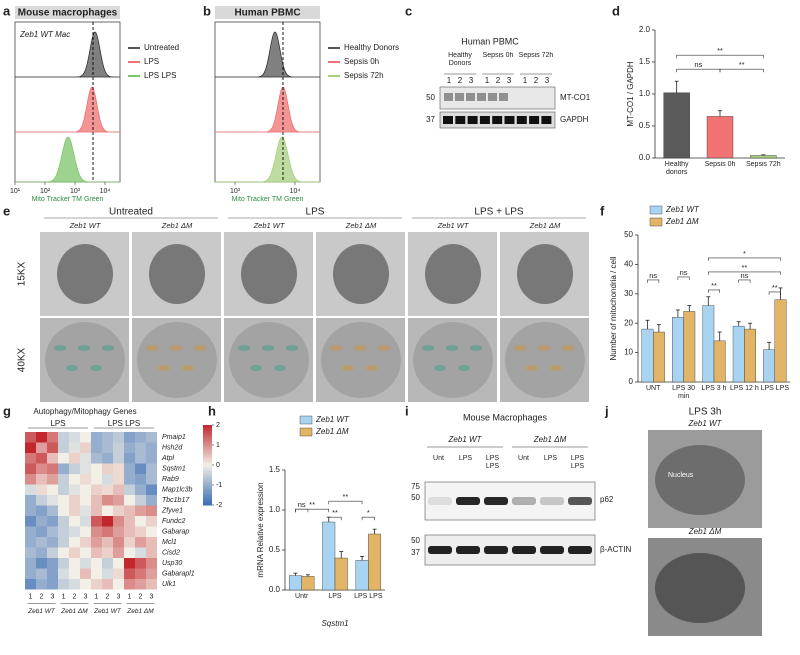 This screenshot has width=800, height=655. Describe the element at coordinates (169, 584) in the screenshot. I see `row-label: Ulk1` at that location.